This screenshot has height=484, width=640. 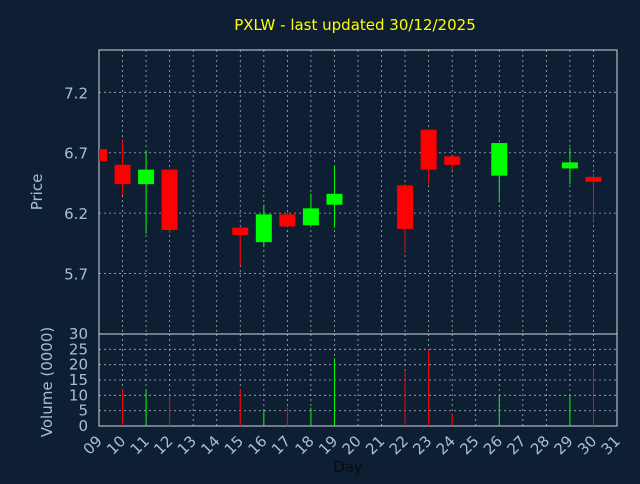 What do you see at coordinates (516, 445) in the screenshot?
I see `x-tick-label: 27` at bounding box center [516, 445].